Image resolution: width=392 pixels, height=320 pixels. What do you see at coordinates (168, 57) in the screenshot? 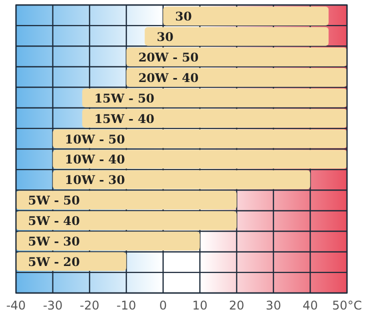
I see `y-tick-label: 20W - 50` at bounding box center [168, 57].